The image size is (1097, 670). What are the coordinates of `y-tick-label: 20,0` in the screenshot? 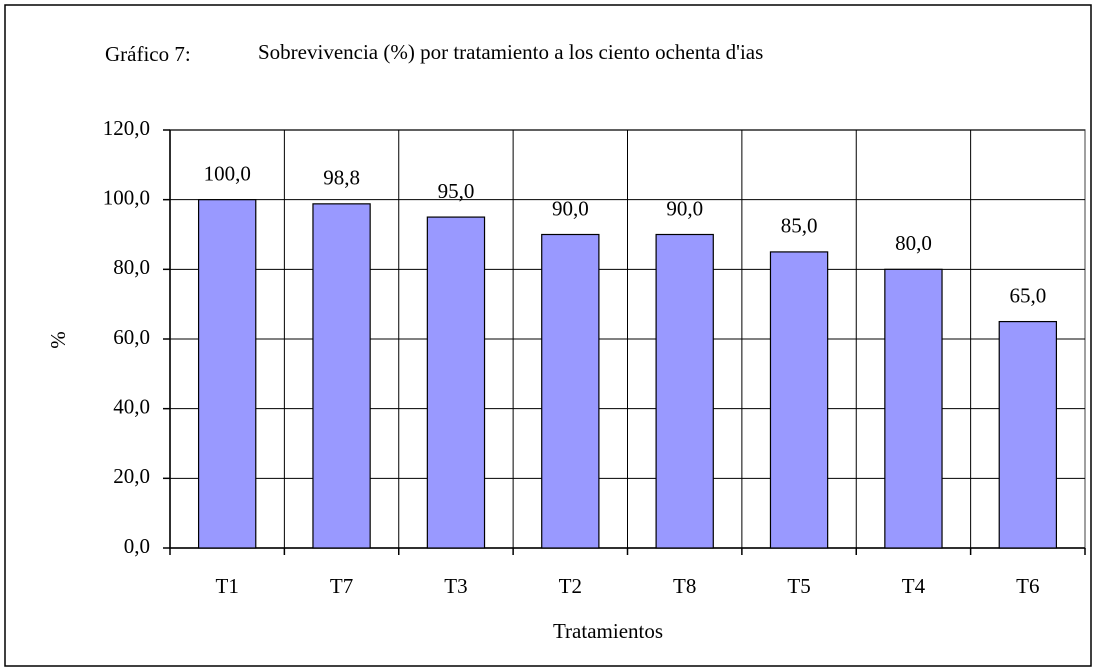 It's located at (131, 476).